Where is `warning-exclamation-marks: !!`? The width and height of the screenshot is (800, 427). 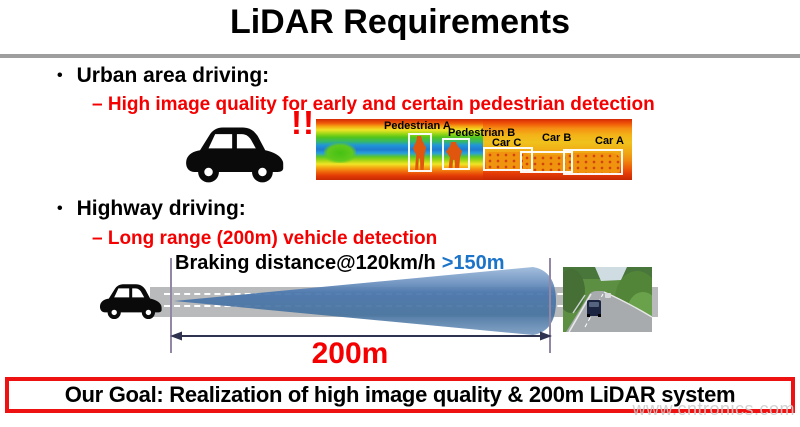 warning-exclamation-marks: !! is located at coordinates (303, 122).